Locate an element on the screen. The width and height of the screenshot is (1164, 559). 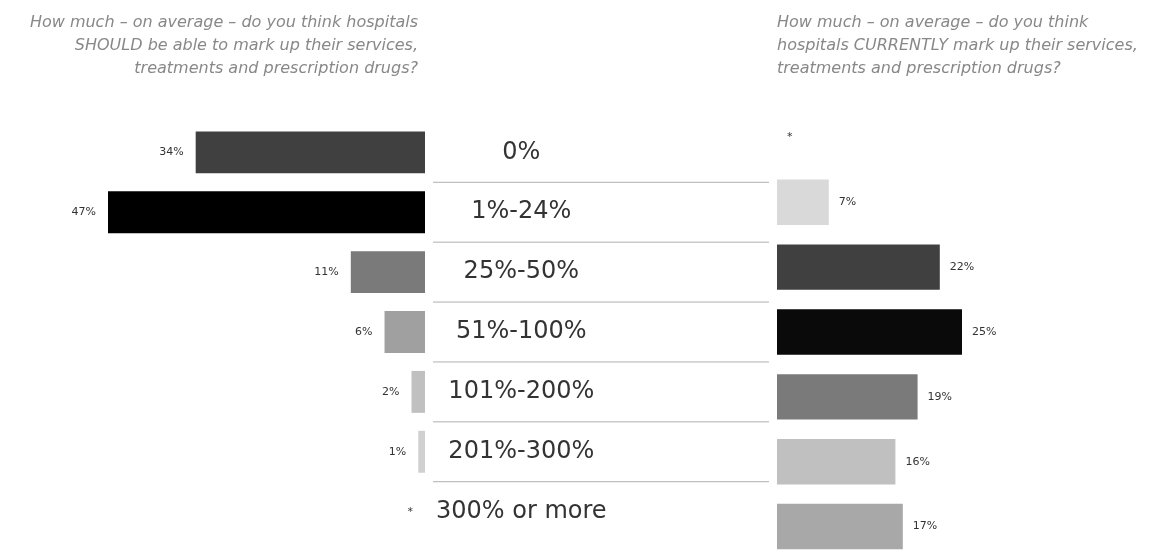
data-label: 25% is located at coordinates (984, 331).